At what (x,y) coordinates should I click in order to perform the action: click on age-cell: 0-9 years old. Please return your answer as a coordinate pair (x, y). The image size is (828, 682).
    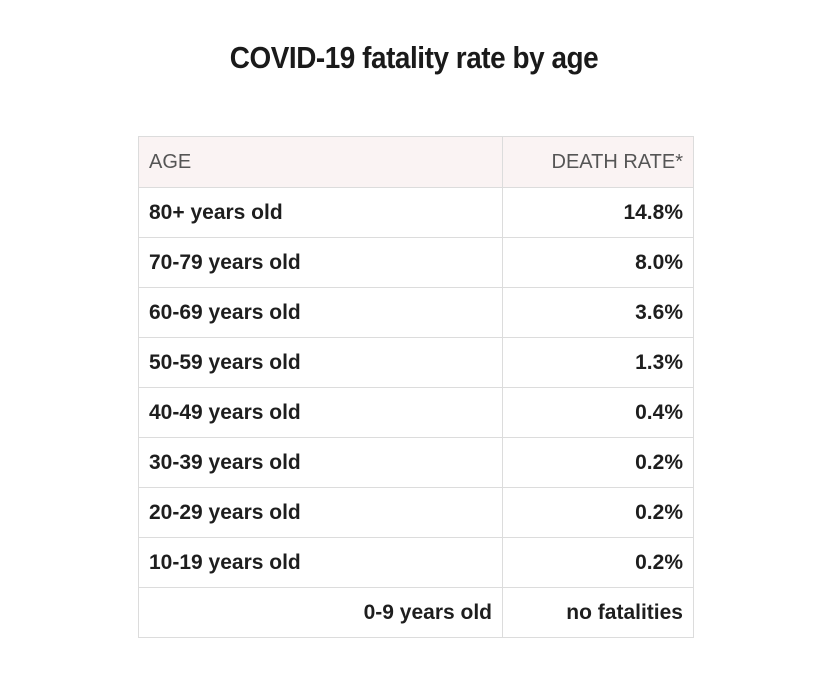
    Looking at the image, I should click on (320, 612).